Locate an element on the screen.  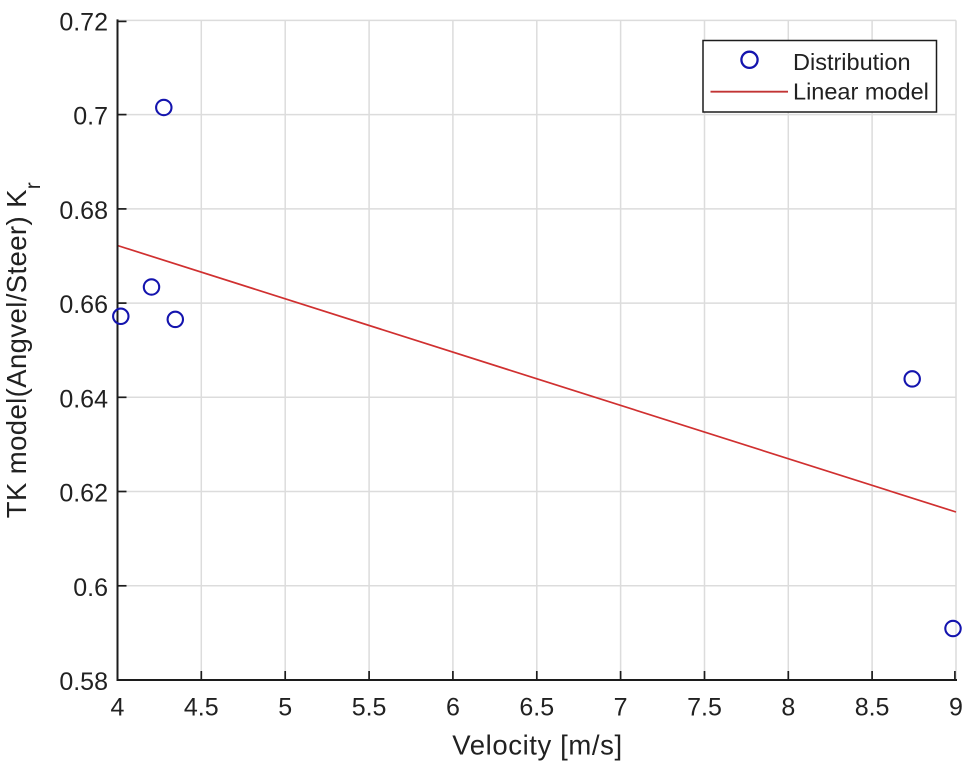
svg-text: 6.5 is located at coordinates (536, 708).